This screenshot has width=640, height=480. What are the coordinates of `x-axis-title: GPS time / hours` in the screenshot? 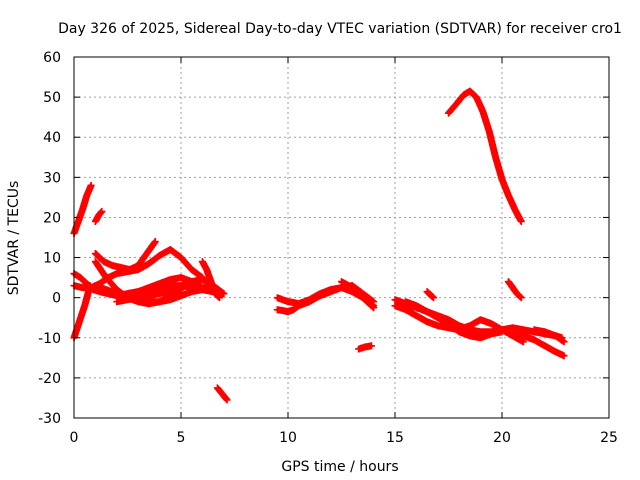 It's located at (339, 467).